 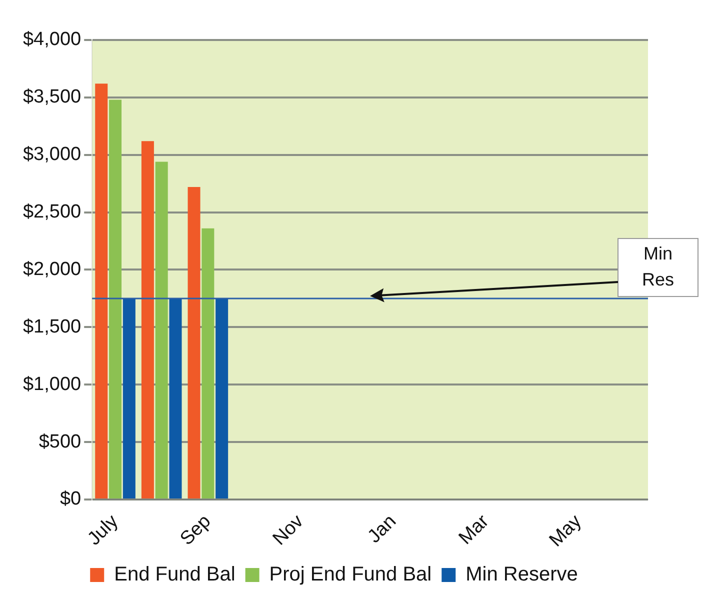 I want to click on y-tick-label: $4,000, so click(x=52, y=39).